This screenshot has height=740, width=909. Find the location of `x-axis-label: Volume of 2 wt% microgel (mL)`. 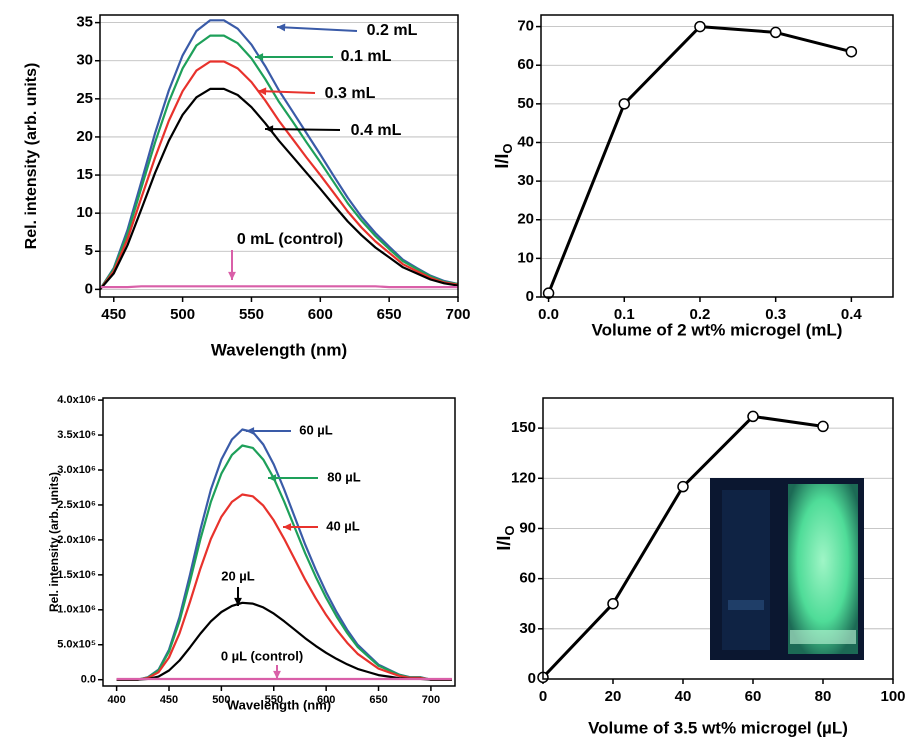

x-axis-label: Volume of 2 wt% microgel (mL) is located at coordinates (717, 329).